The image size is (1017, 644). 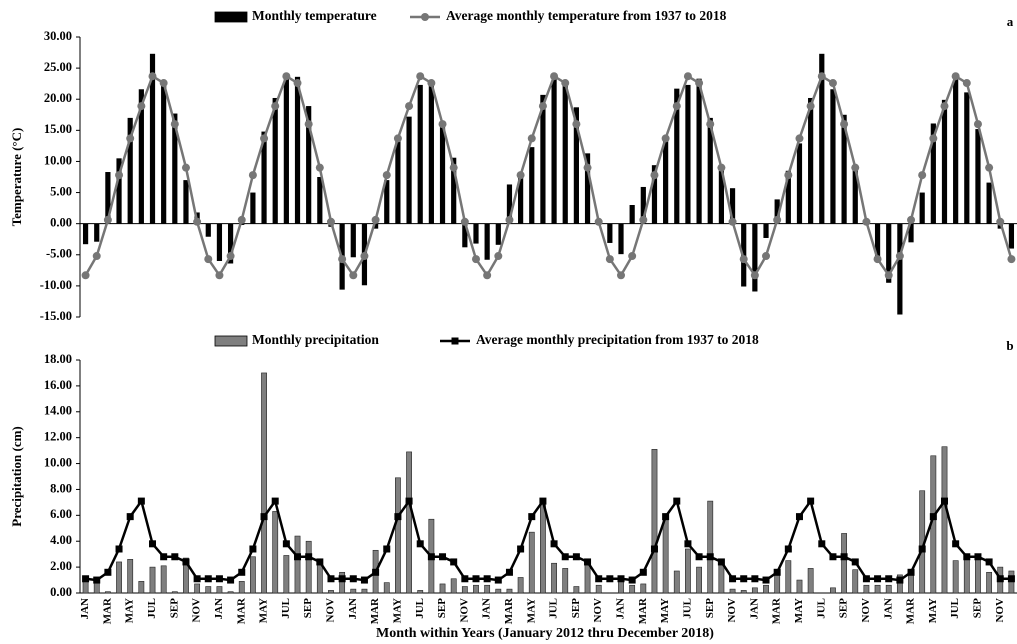 What do you see at coordinates (231, 341) in the screenshot?
I see `legend-swatch` at bounding box center [231, 341].